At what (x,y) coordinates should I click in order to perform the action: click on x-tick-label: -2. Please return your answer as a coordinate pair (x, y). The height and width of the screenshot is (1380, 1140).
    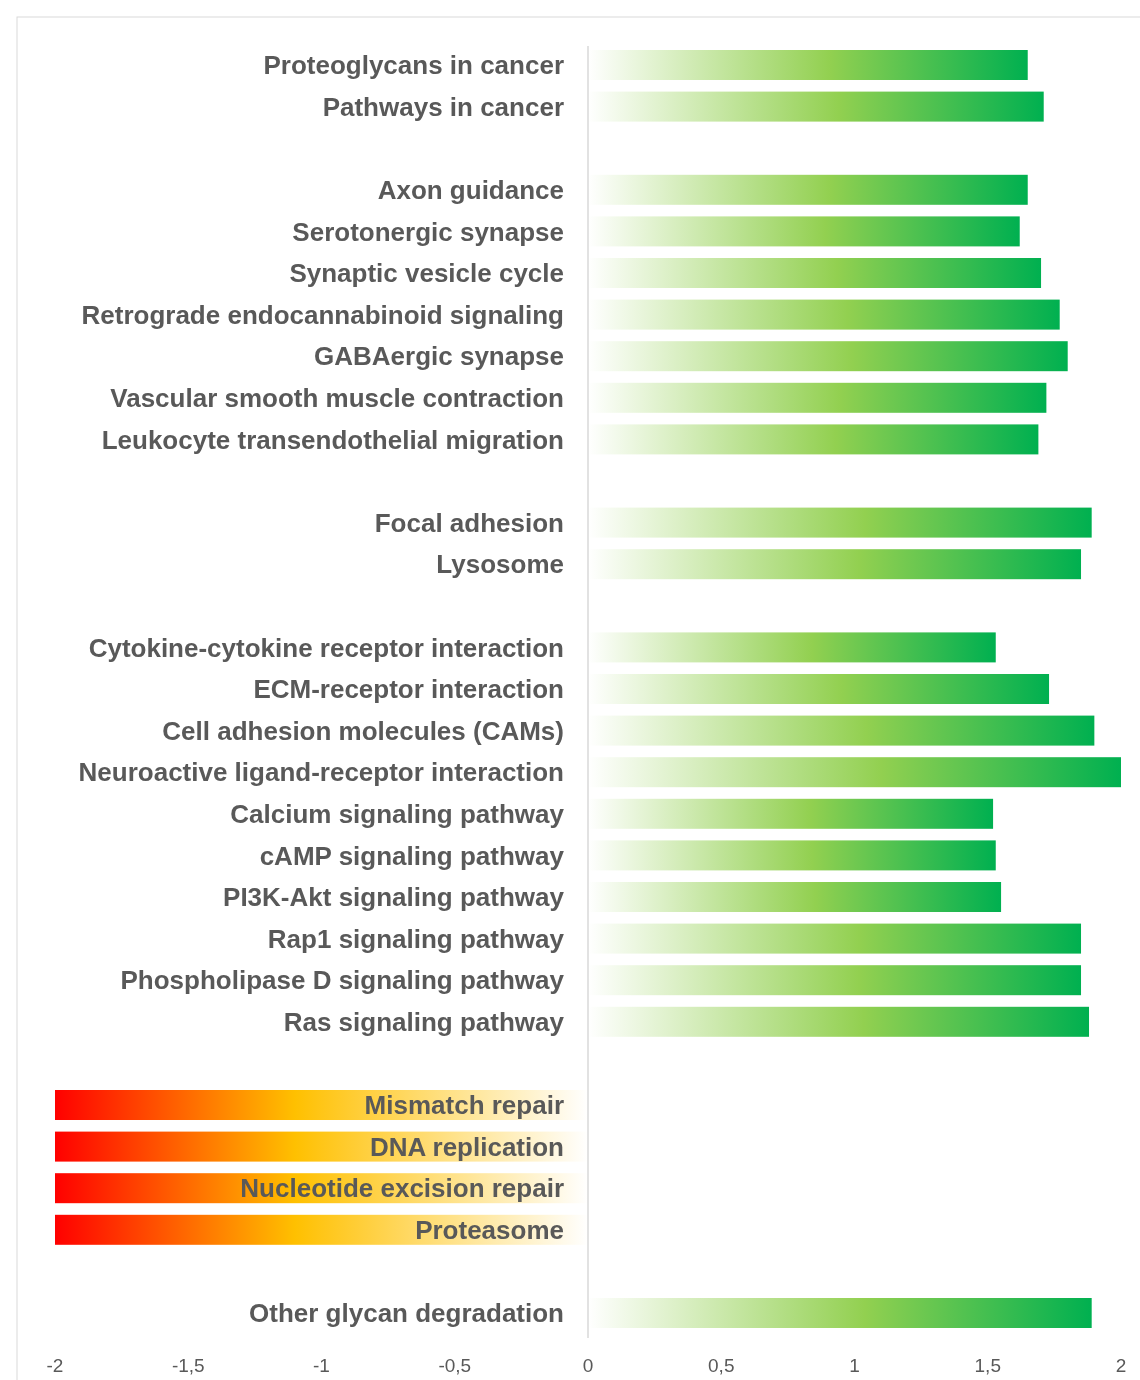
    Looking at the image, I should click on (55, 1365).